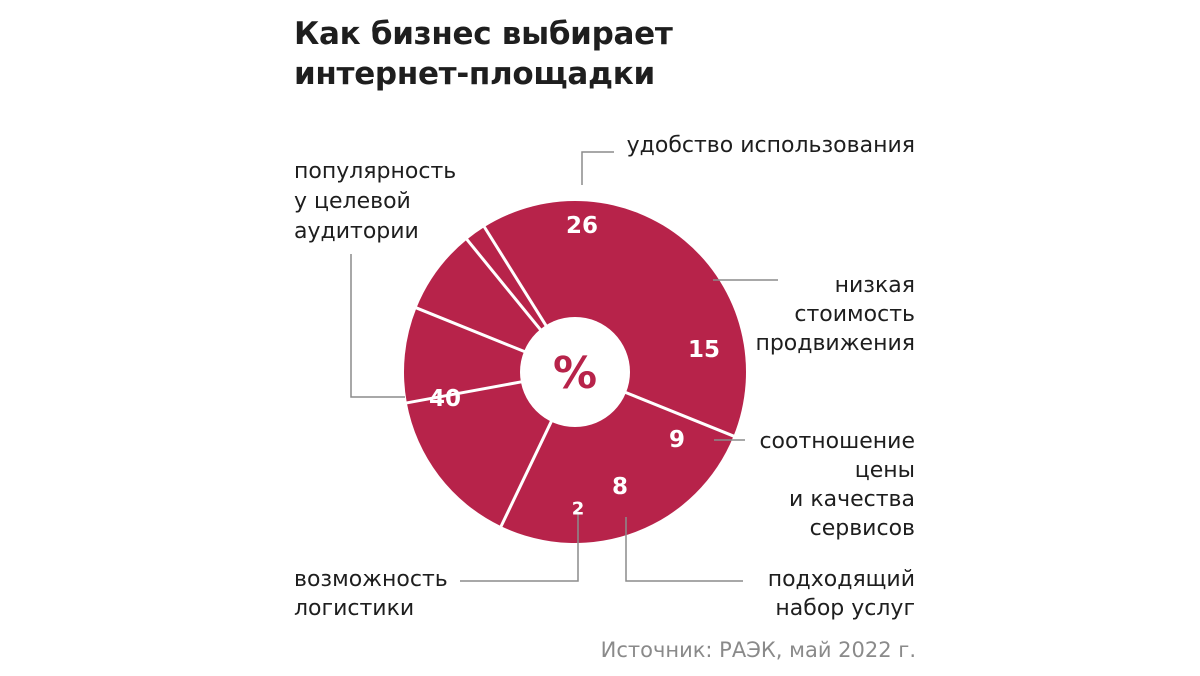 Image resolution: width=1200 pixels, height=676 pixels. I want to click on slice-category-label-line: набор услуг, so click(845, 608).